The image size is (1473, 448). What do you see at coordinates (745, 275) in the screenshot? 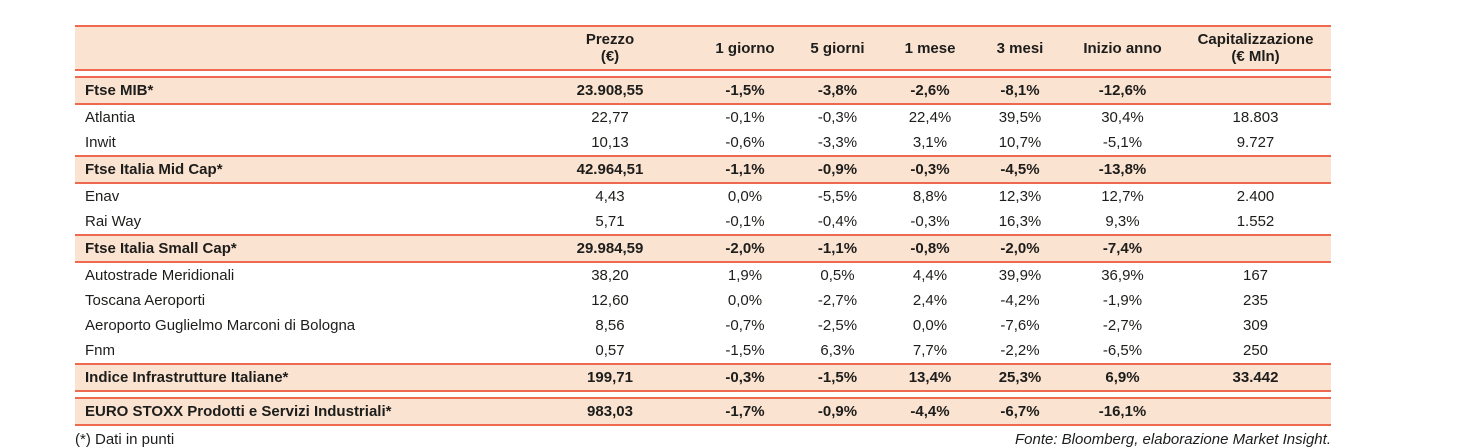
I see `cell-1-giorno: 1,9%` at bounding box center [745, 275].